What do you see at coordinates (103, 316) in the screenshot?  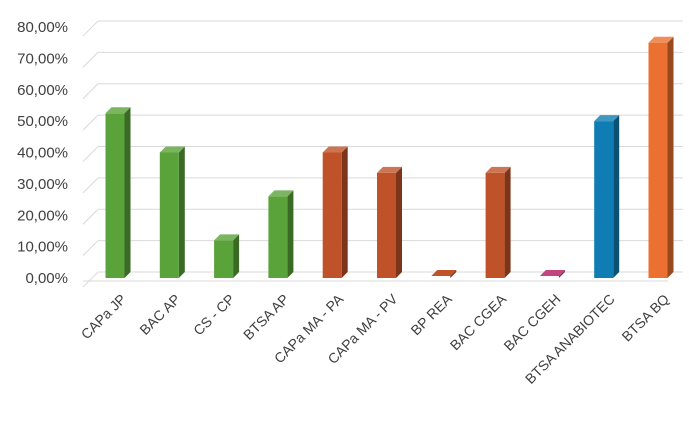 I see `x-tick-label: CAPa JP` at bounding box center [103, 316].